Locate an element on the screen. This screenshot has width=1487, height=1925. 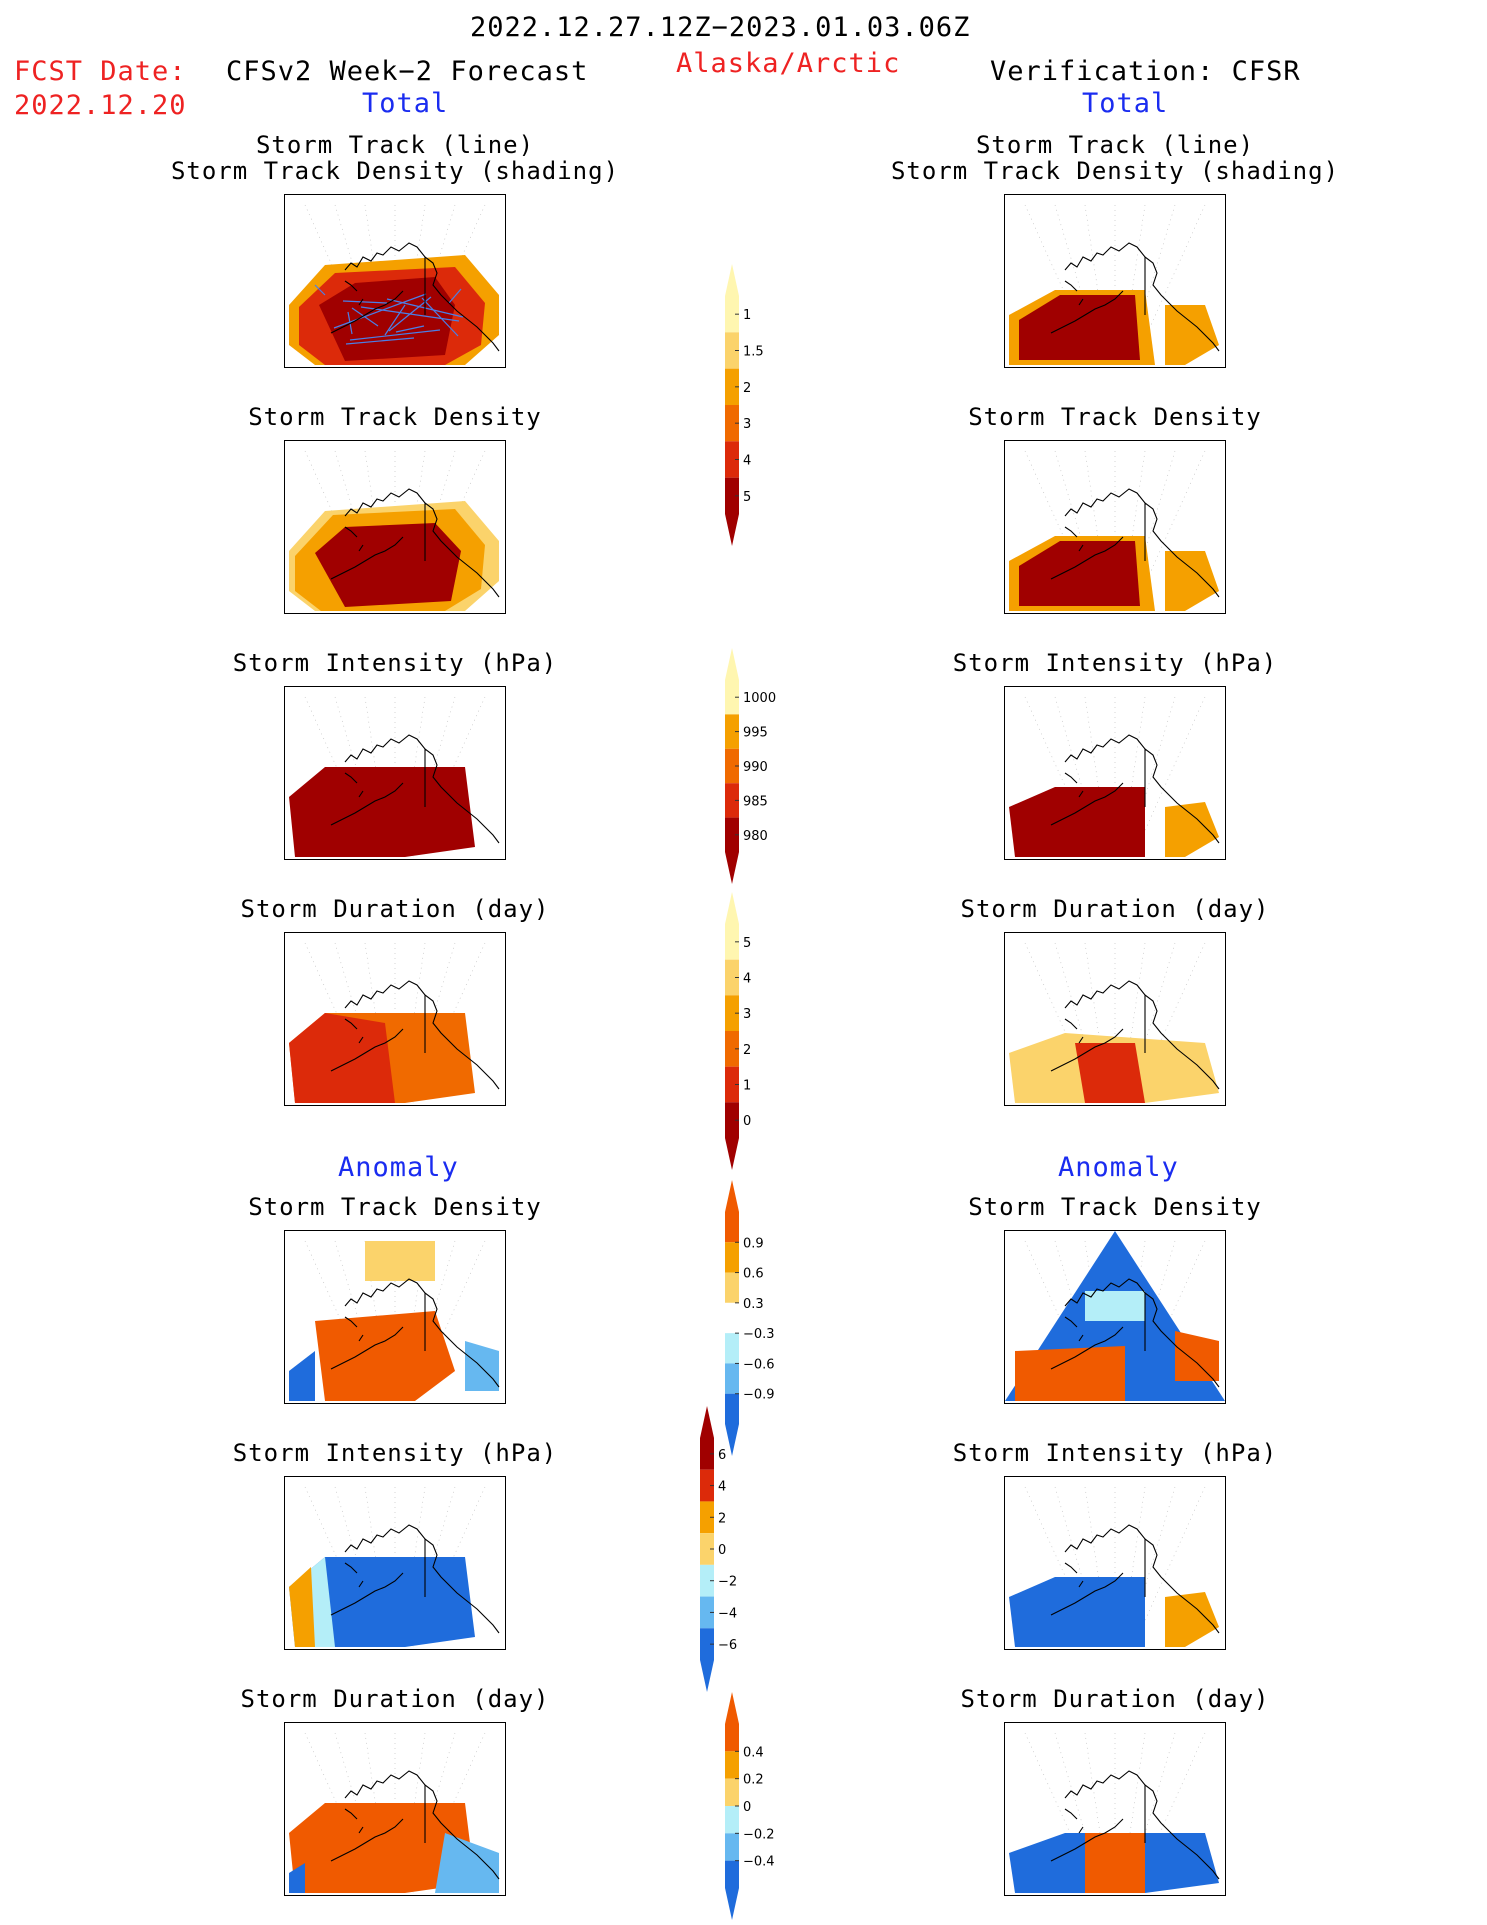
map-left-intensity is located at coordinates (395, 773).